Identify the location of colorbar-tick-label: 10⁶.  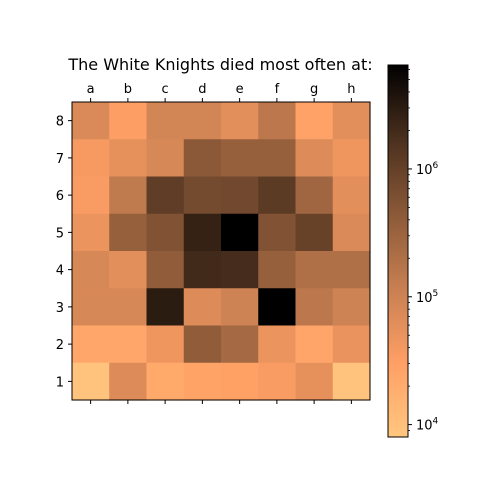
(427, 169).